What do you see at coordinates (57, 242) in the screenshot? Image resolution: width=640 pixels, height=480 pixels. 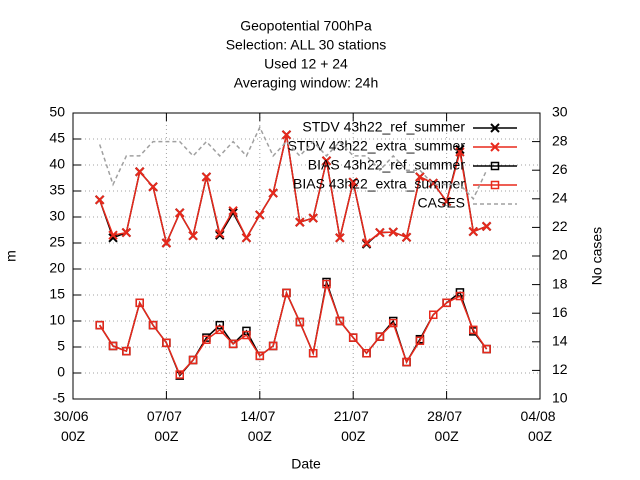 I see `y-tick-label: 25` at bounding box center [57, 242].